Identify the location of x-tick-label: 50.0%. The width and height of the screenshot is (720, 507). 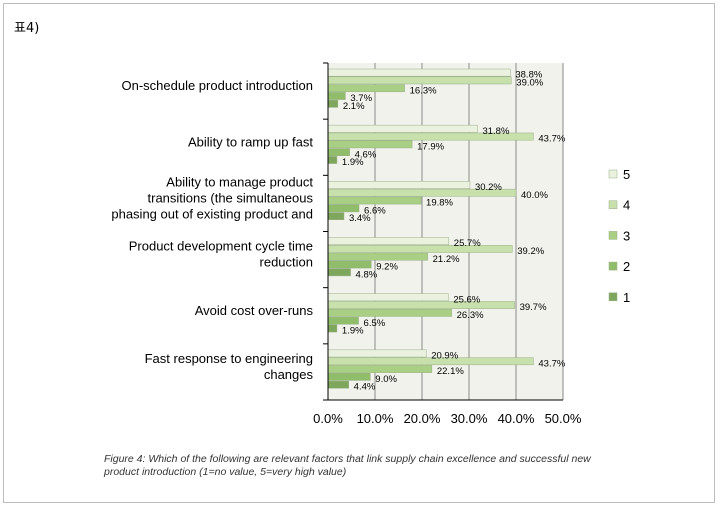
(563, 418).